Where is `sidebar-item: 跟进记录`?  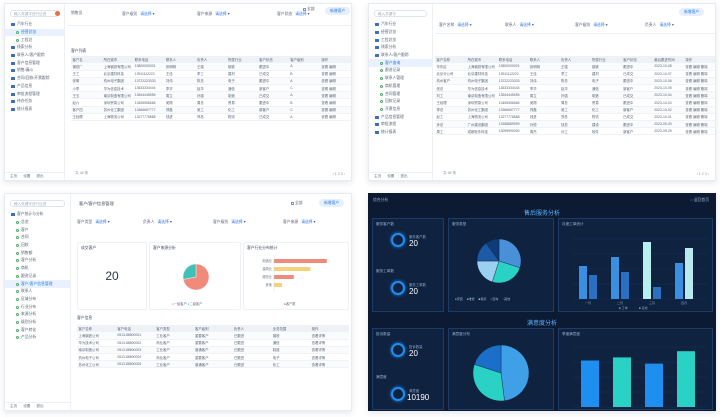 sidebar-item: 跟进记录 is located at coordinates (400, 71).